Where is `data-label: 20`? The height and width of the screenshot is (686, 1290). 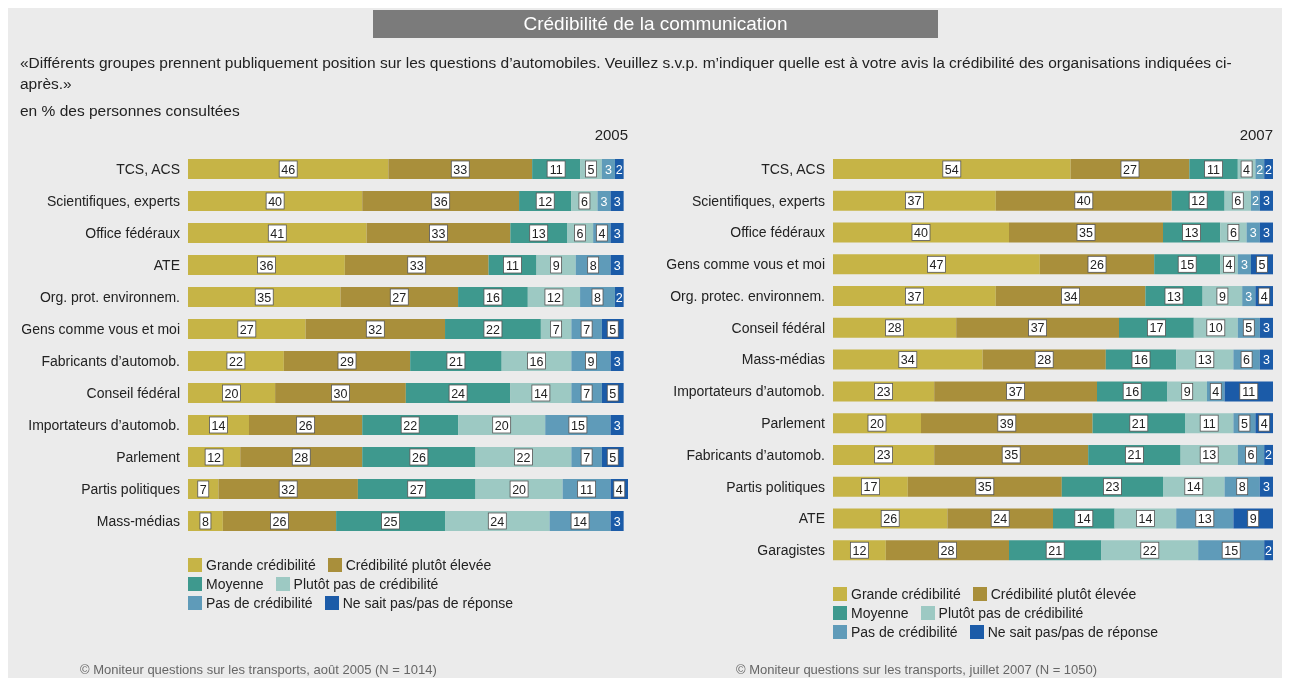 data-label: 20 is located at coordinates (501, 425).